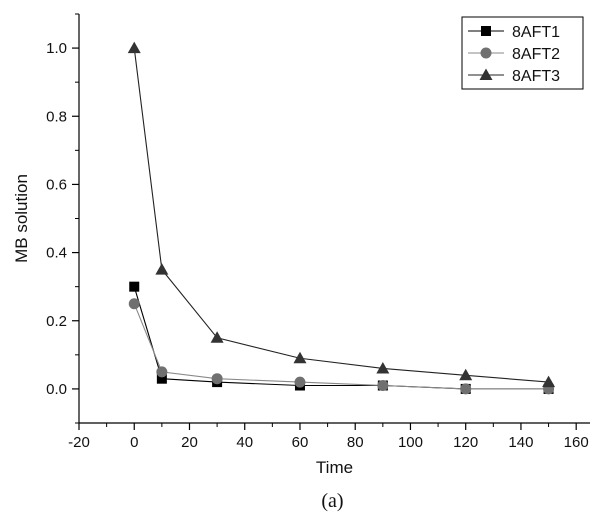 The image size is (605, 523). What do you see at coordinates (56, 184) in the screenshot?
I see `y-tick-label: 0.6` at bounding box center [56, 184].